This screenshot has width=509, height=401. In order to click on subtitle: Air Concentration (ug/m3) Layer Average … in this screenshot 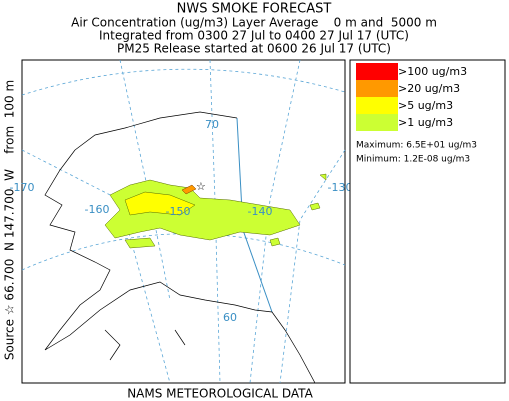, I will do `click(254, 23)`.